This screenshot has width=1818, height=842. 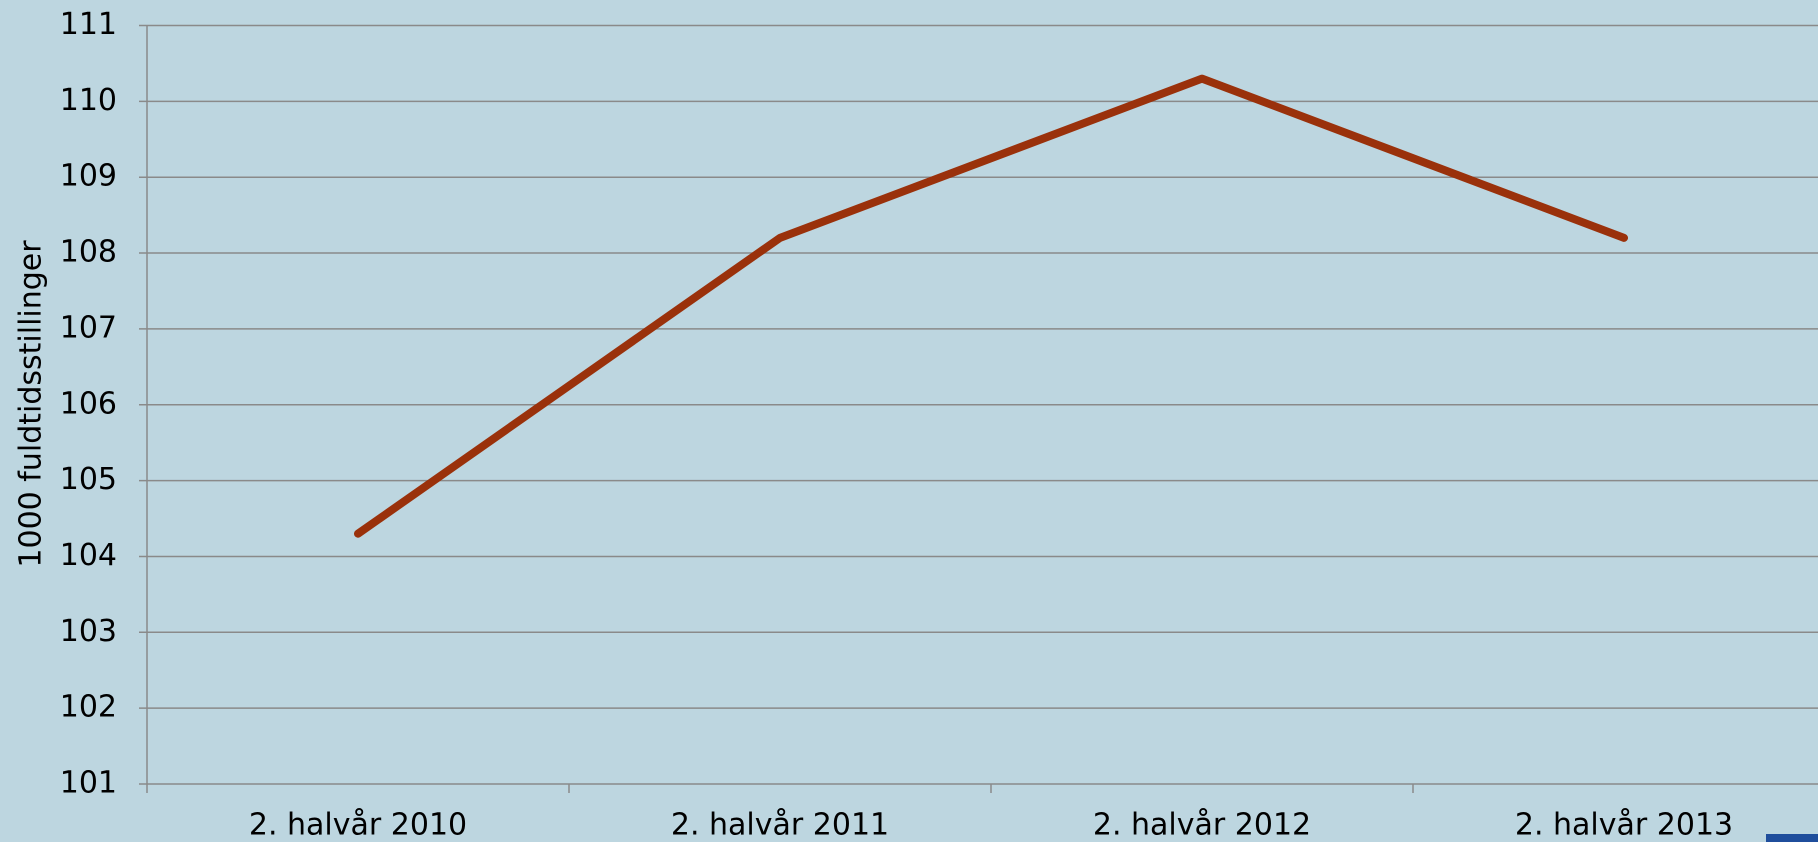 What do you see at coordinates (88, 100) in the screenshot?
I see `y-tick-label: 110` at bounding box center [88, 100].